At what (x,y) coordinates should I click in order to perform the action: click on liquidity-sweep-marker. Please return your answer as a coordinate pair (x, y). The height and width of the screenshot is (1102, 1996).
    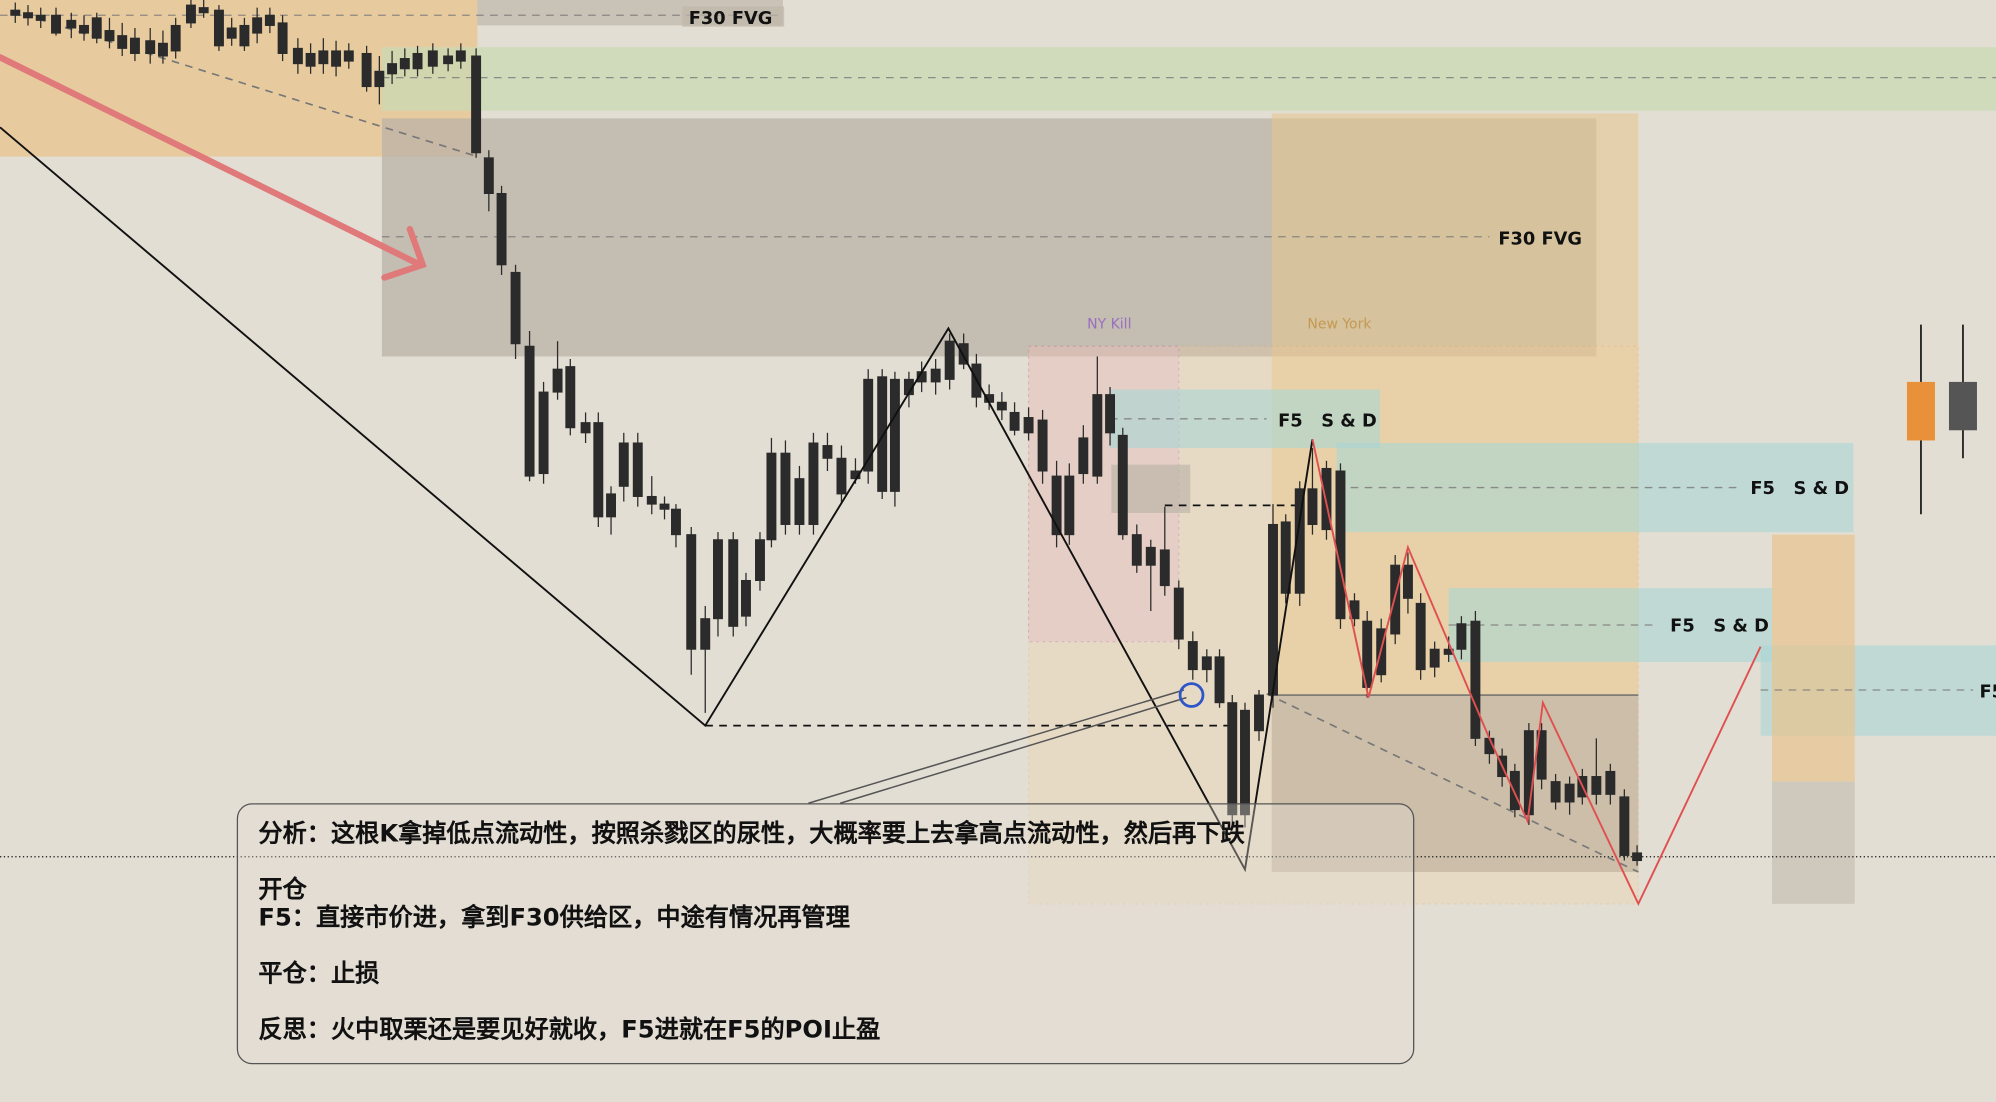
    Looking at the image, I should click on (1191, 695).